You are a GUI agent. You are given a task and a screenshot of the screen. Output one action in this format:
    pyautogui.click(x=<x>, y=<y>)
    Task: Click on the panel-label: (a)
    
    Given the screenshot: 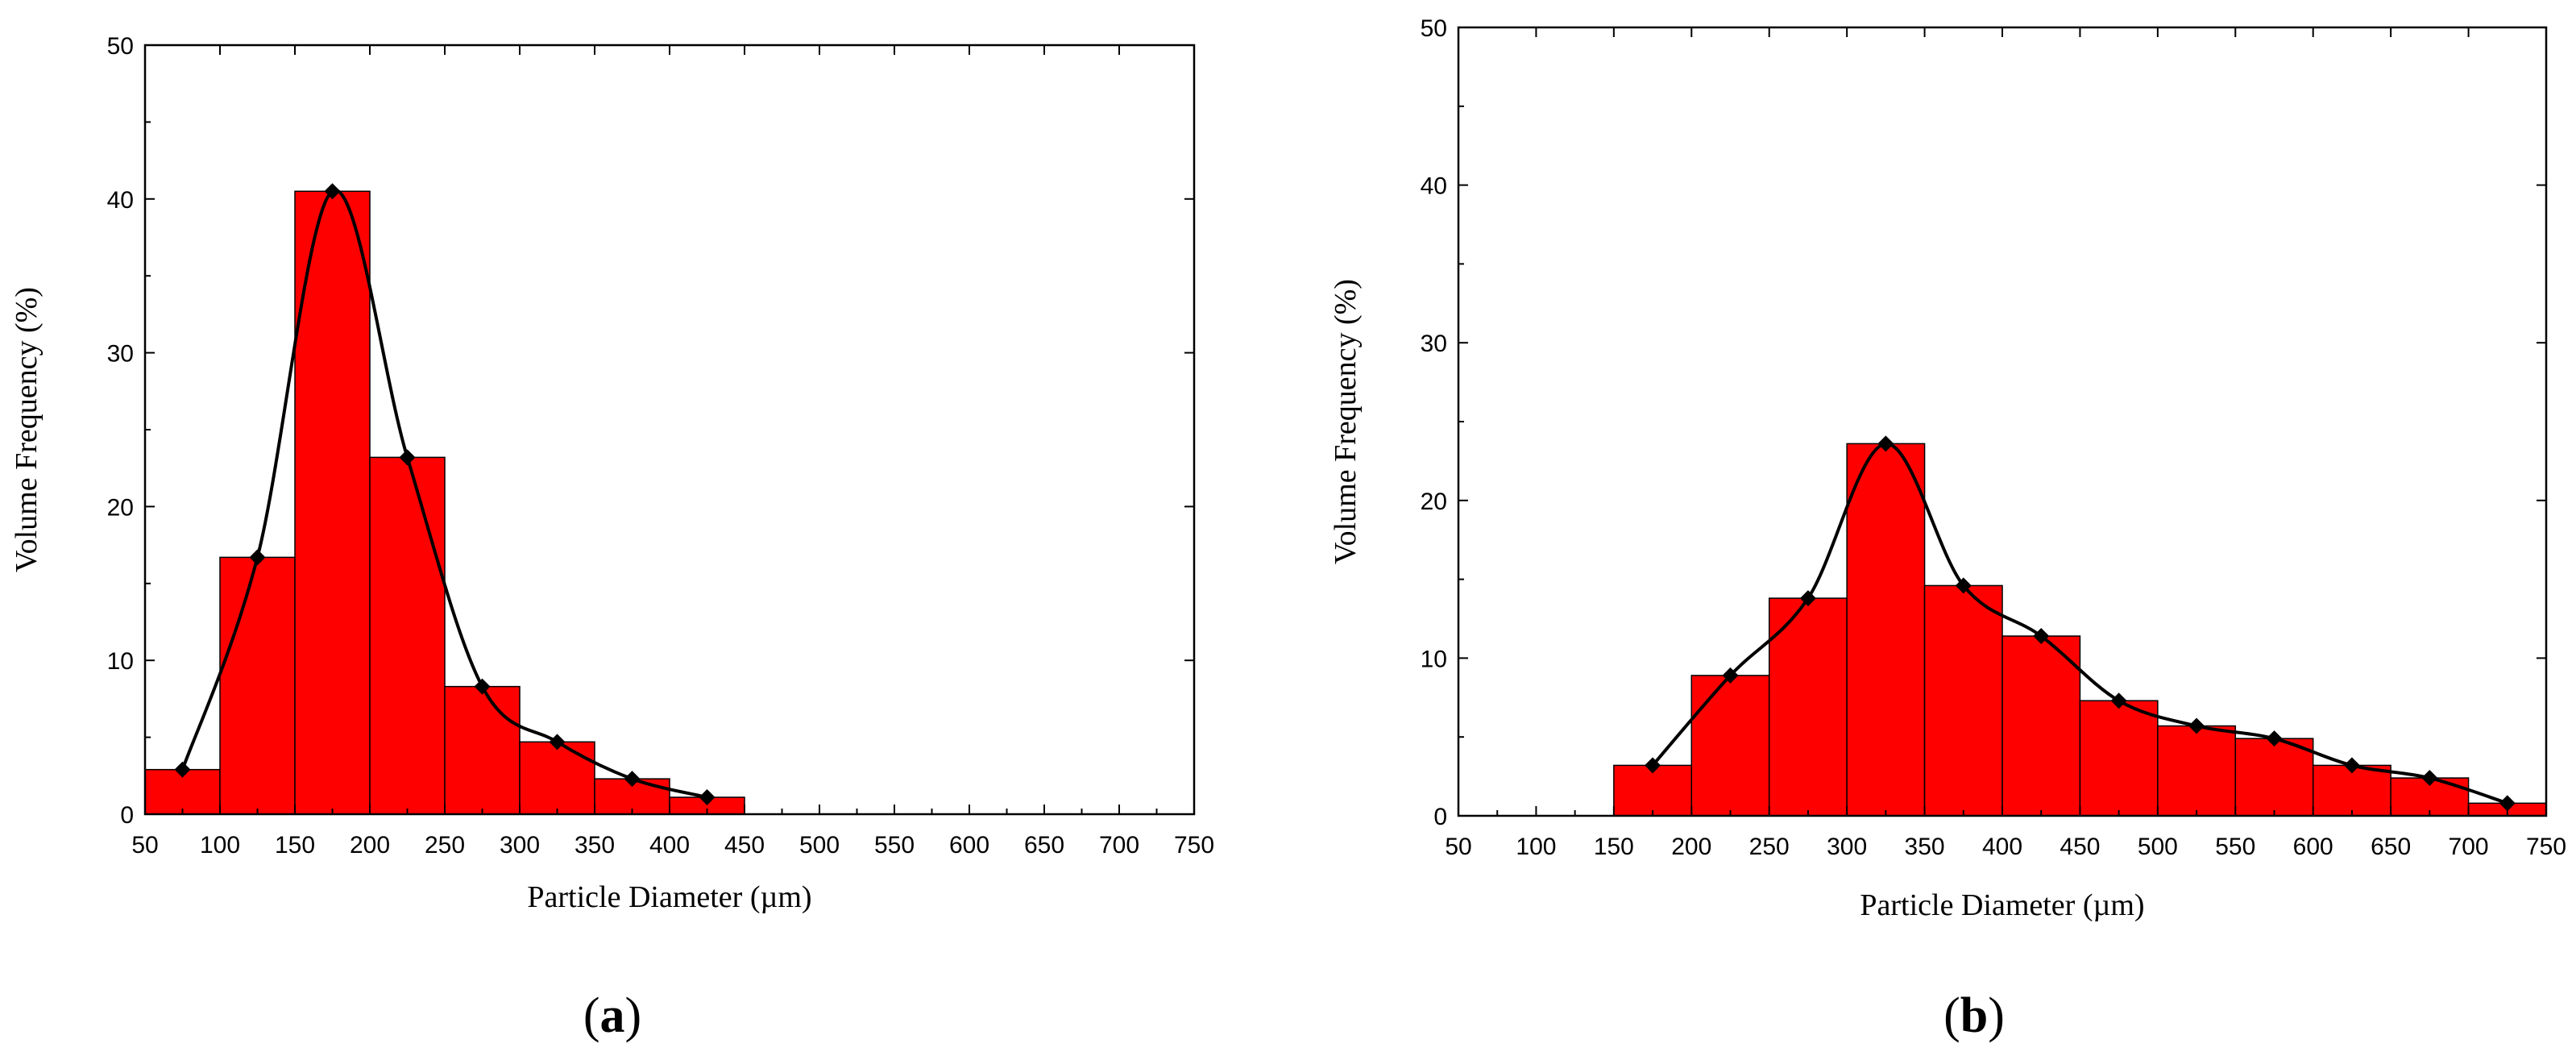 What is the action you would take?
    pyautogui.click(x=612, y=1016)
    